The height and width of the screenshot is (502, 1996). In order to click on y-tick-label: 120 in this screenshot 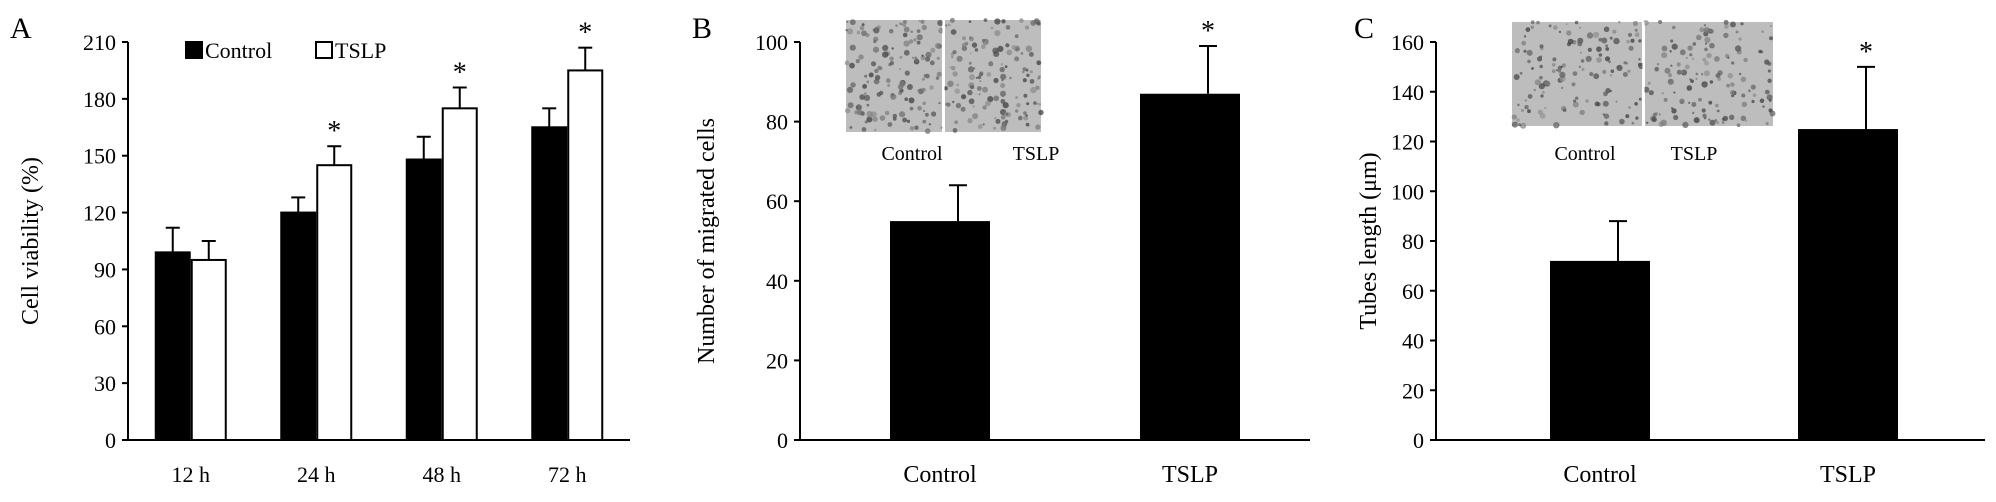, I will do `click(99, 213)`.